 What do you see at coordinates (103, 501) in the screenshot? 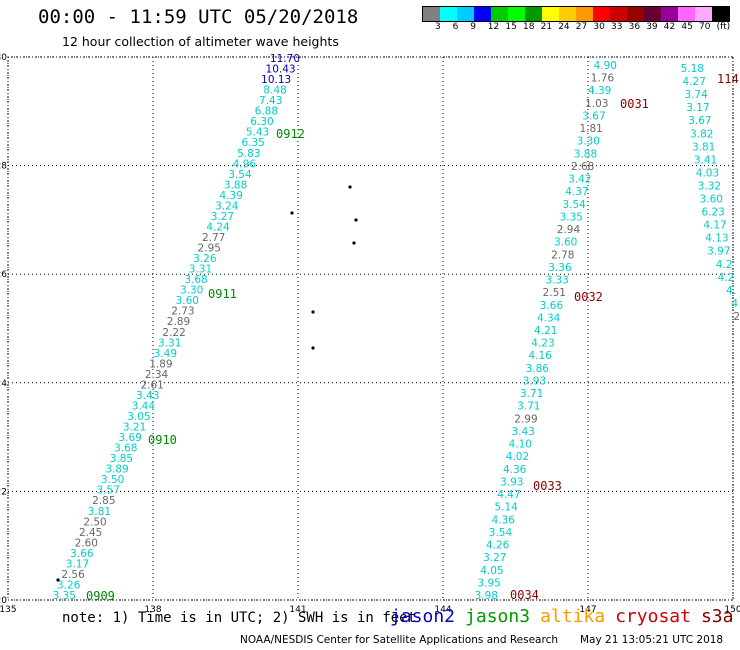
I see `swh-label: 2.85` at bounding box center [103, 501].